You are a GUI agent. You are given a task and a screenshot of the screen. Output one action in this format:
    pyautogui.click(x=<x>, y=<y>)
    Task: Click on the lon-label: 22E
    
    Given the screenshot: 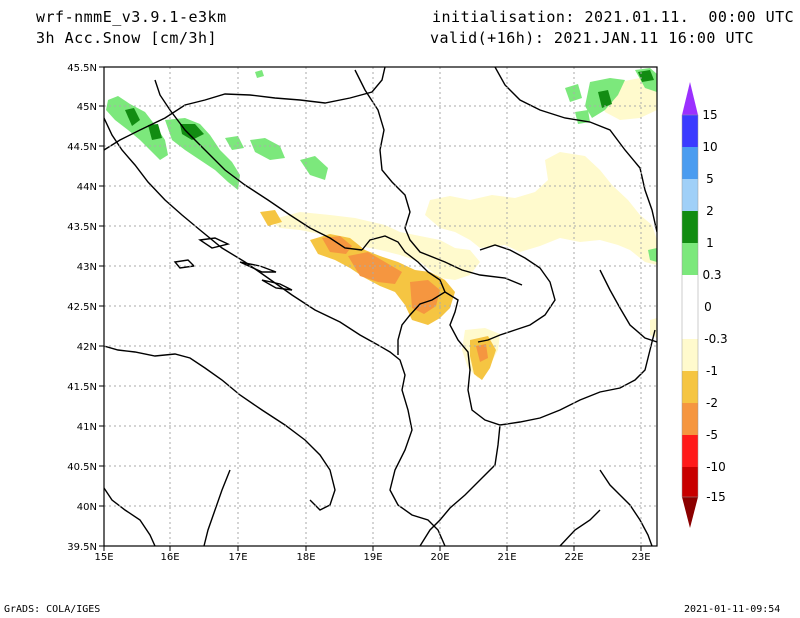 What is the action you would take?
    pyautogui.click(x=573, y=557)
    